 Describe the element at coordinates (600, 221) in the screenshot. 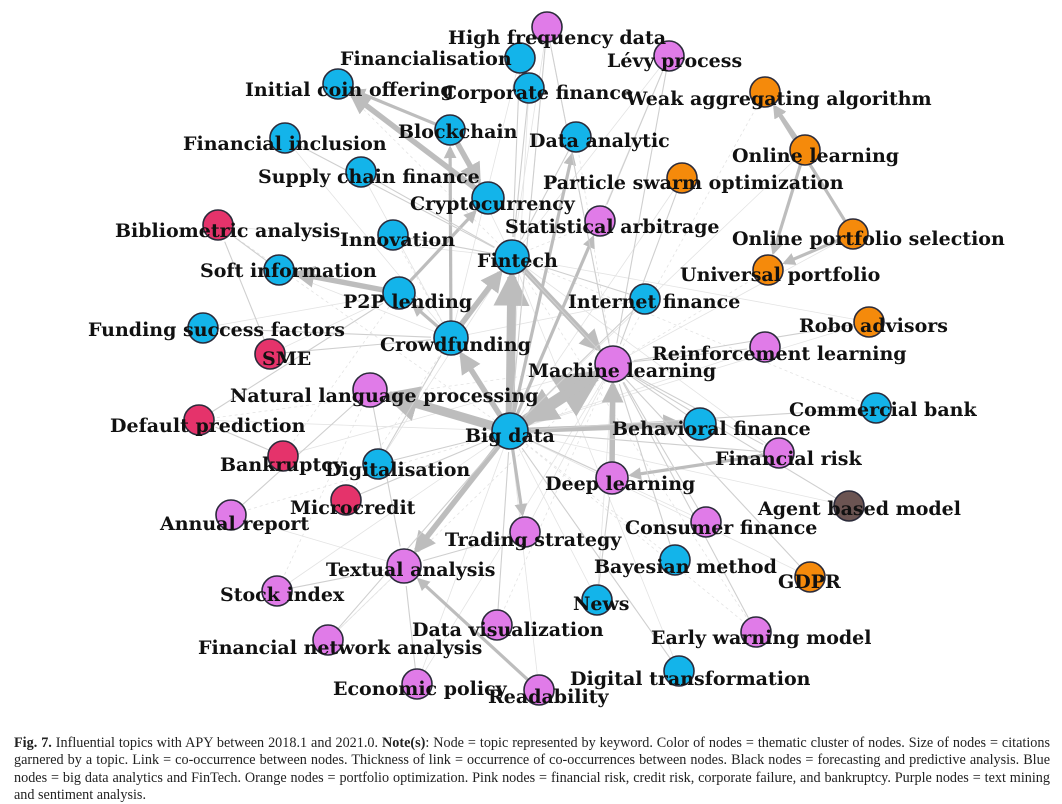

I see `node-statistical-arbitrage` at that location.